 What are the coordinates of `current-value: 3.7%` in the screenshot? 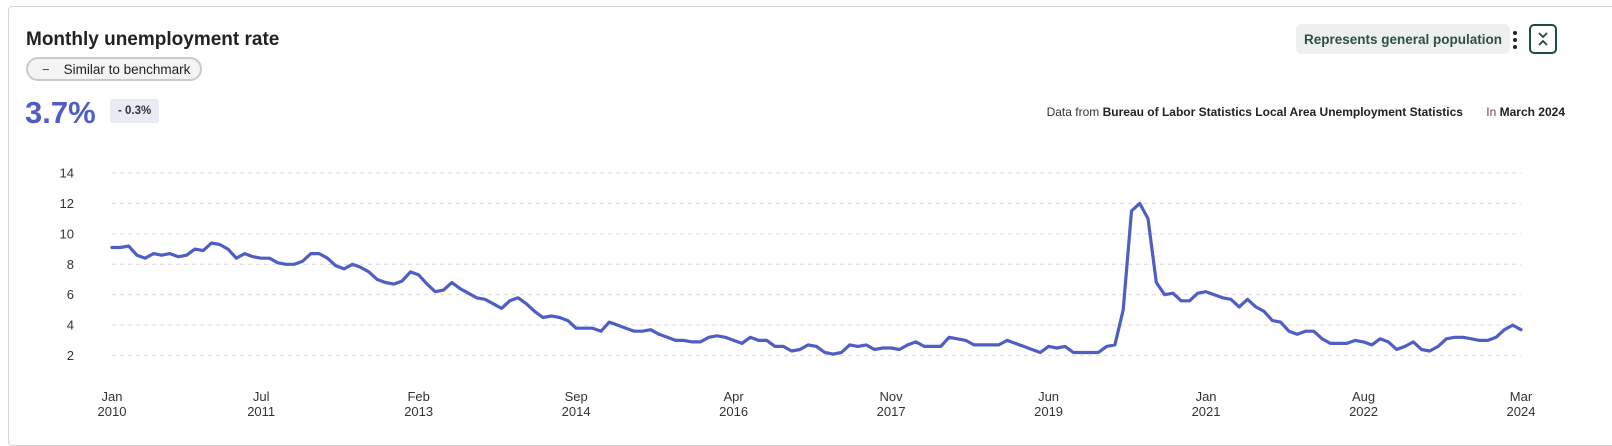 It's located at (60, 112).